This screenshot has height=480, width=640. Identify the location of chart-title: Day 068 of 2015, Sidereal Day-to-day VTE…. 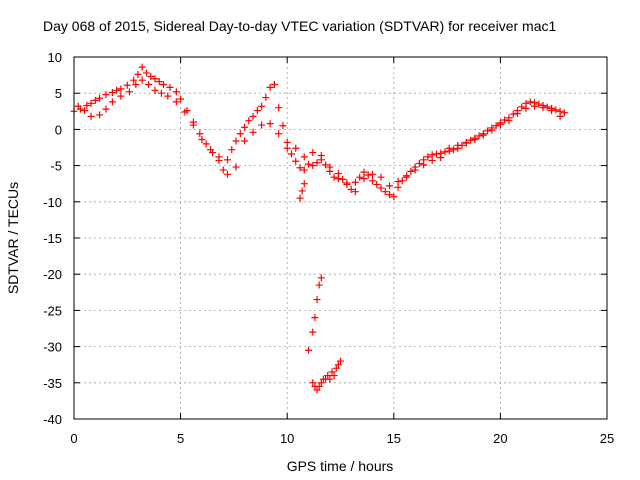
(299, 26).